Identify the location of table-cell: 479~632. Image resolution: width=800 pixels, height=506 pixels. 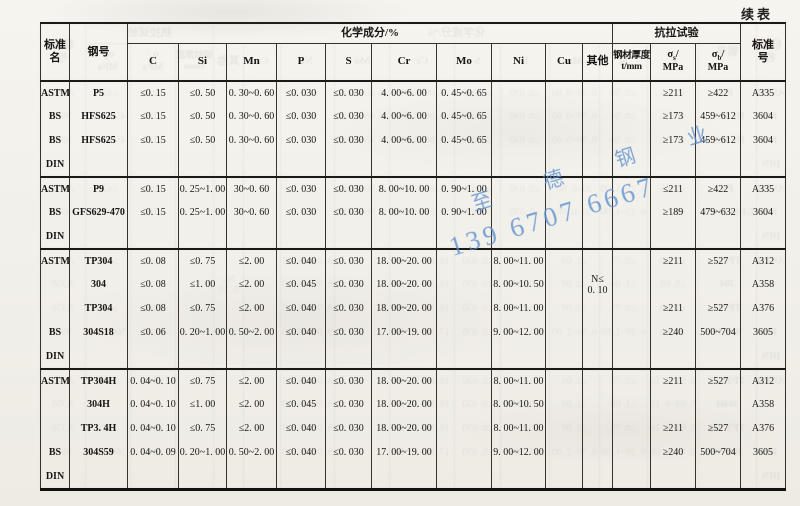
(718, 213).